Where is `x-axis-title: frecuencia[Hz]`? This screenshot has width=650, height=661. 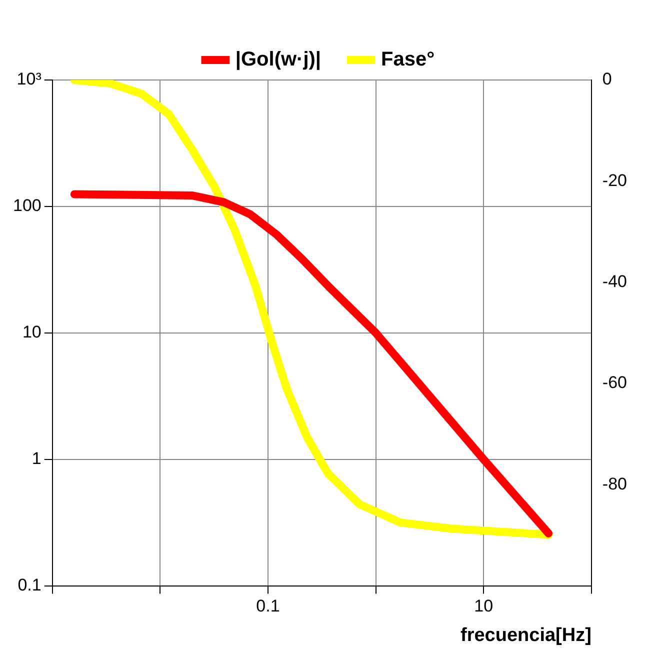 x-axis-title: frecuencia[Hz] is located at coordinates (526, 635).